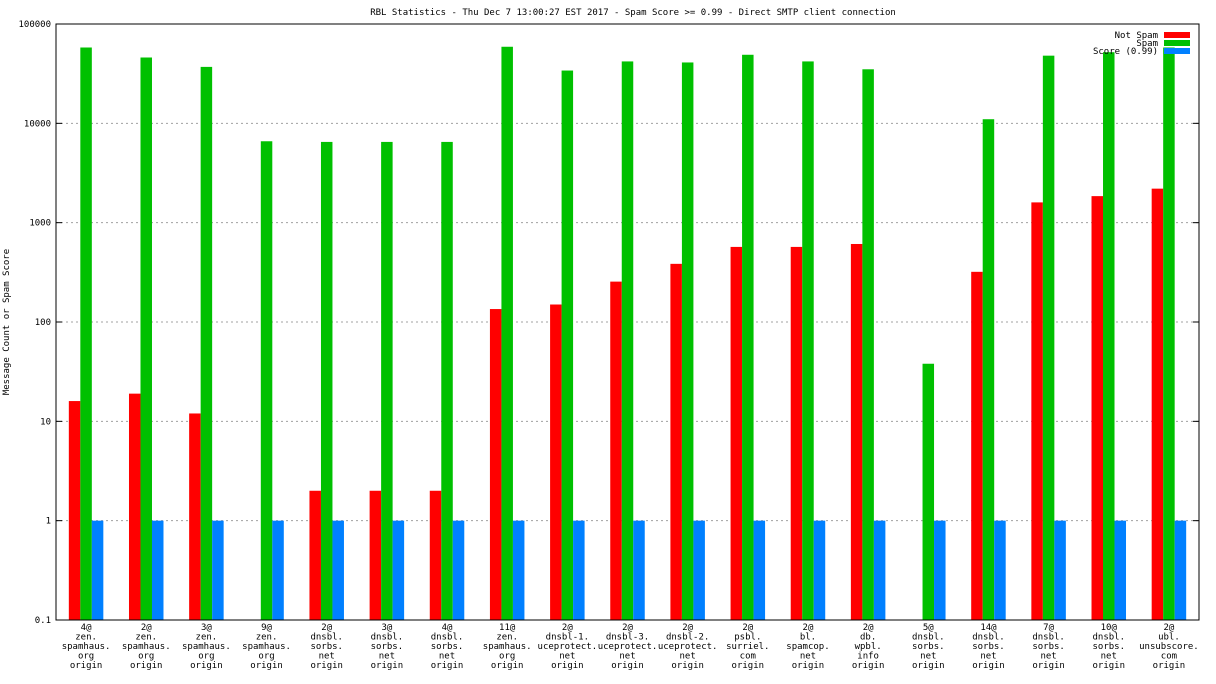 This screenshot has height=684, width=1216. I want to click on x-tick-label: 2@ dnsbl-3. uceprotect. net origin, so click(628, 647).